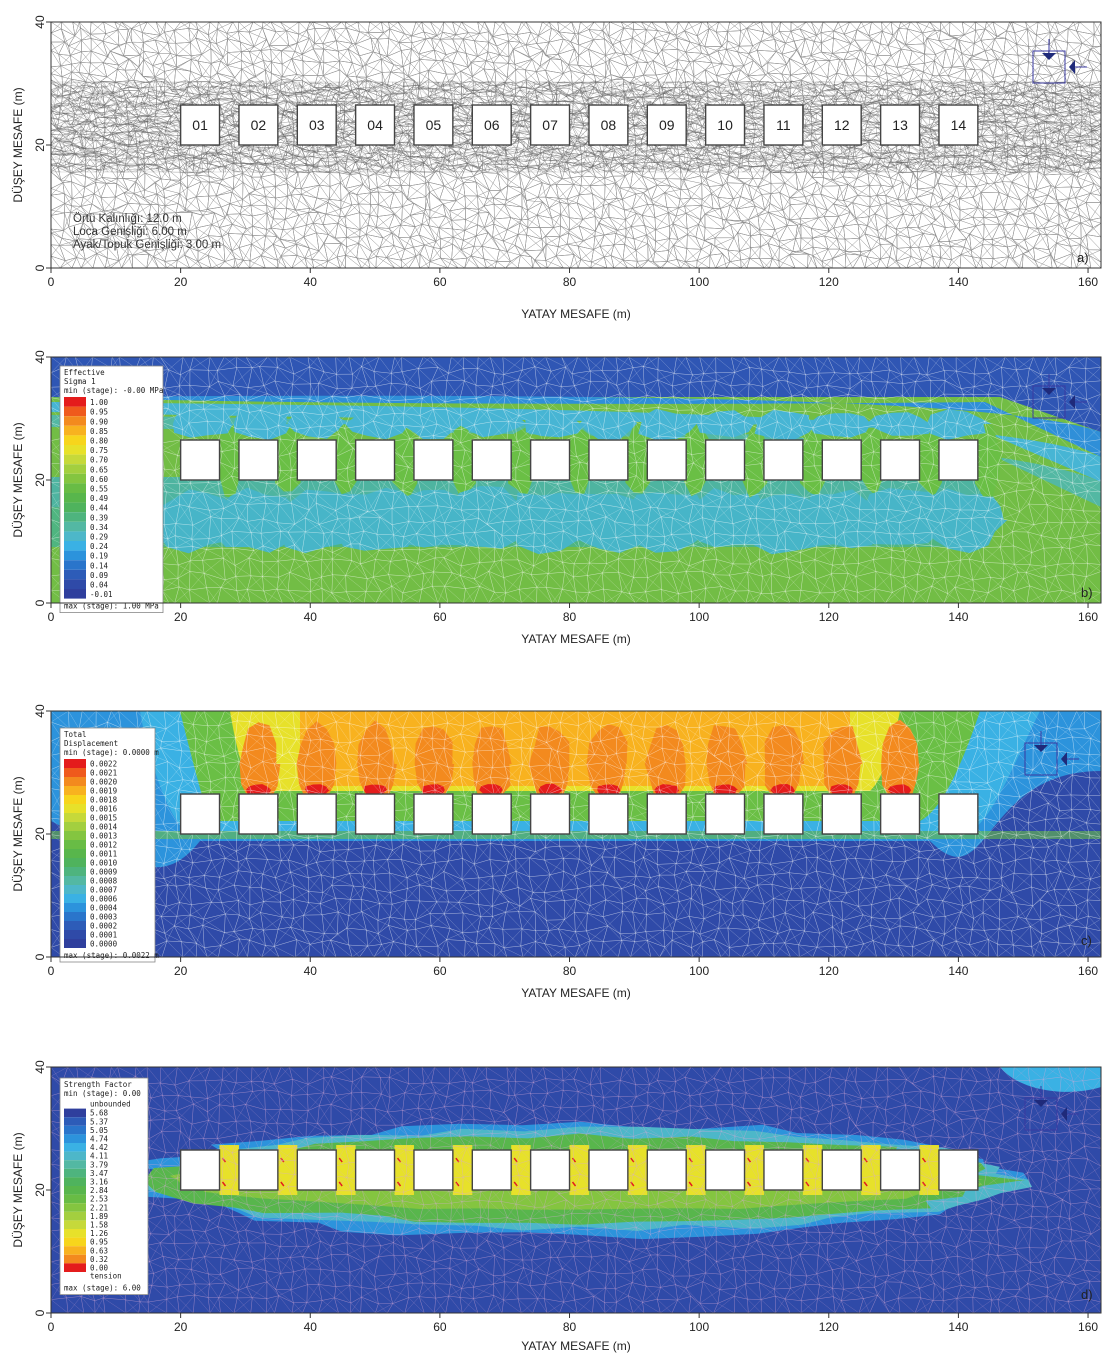 This screenshot has height=1359, width=1106. I want to click on room-label: 09, so click(667, 125).